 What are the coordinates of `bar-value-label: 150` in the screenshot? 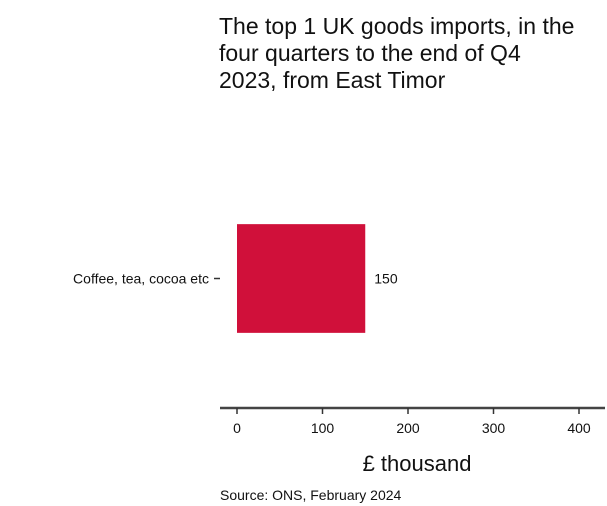 It's located at (386, 279).